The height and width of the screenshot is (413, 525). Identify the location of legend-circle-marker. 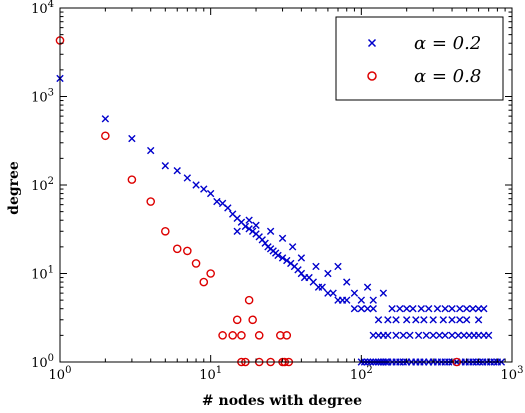
(372, 76).